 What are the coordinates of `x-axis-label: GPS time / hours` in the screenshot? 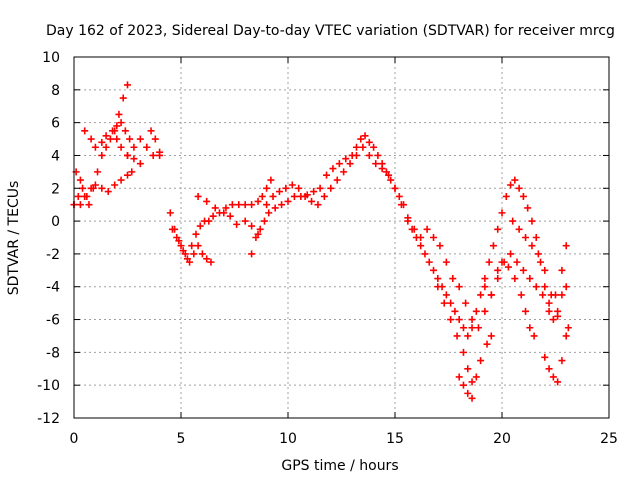 It's located at (339, 466).